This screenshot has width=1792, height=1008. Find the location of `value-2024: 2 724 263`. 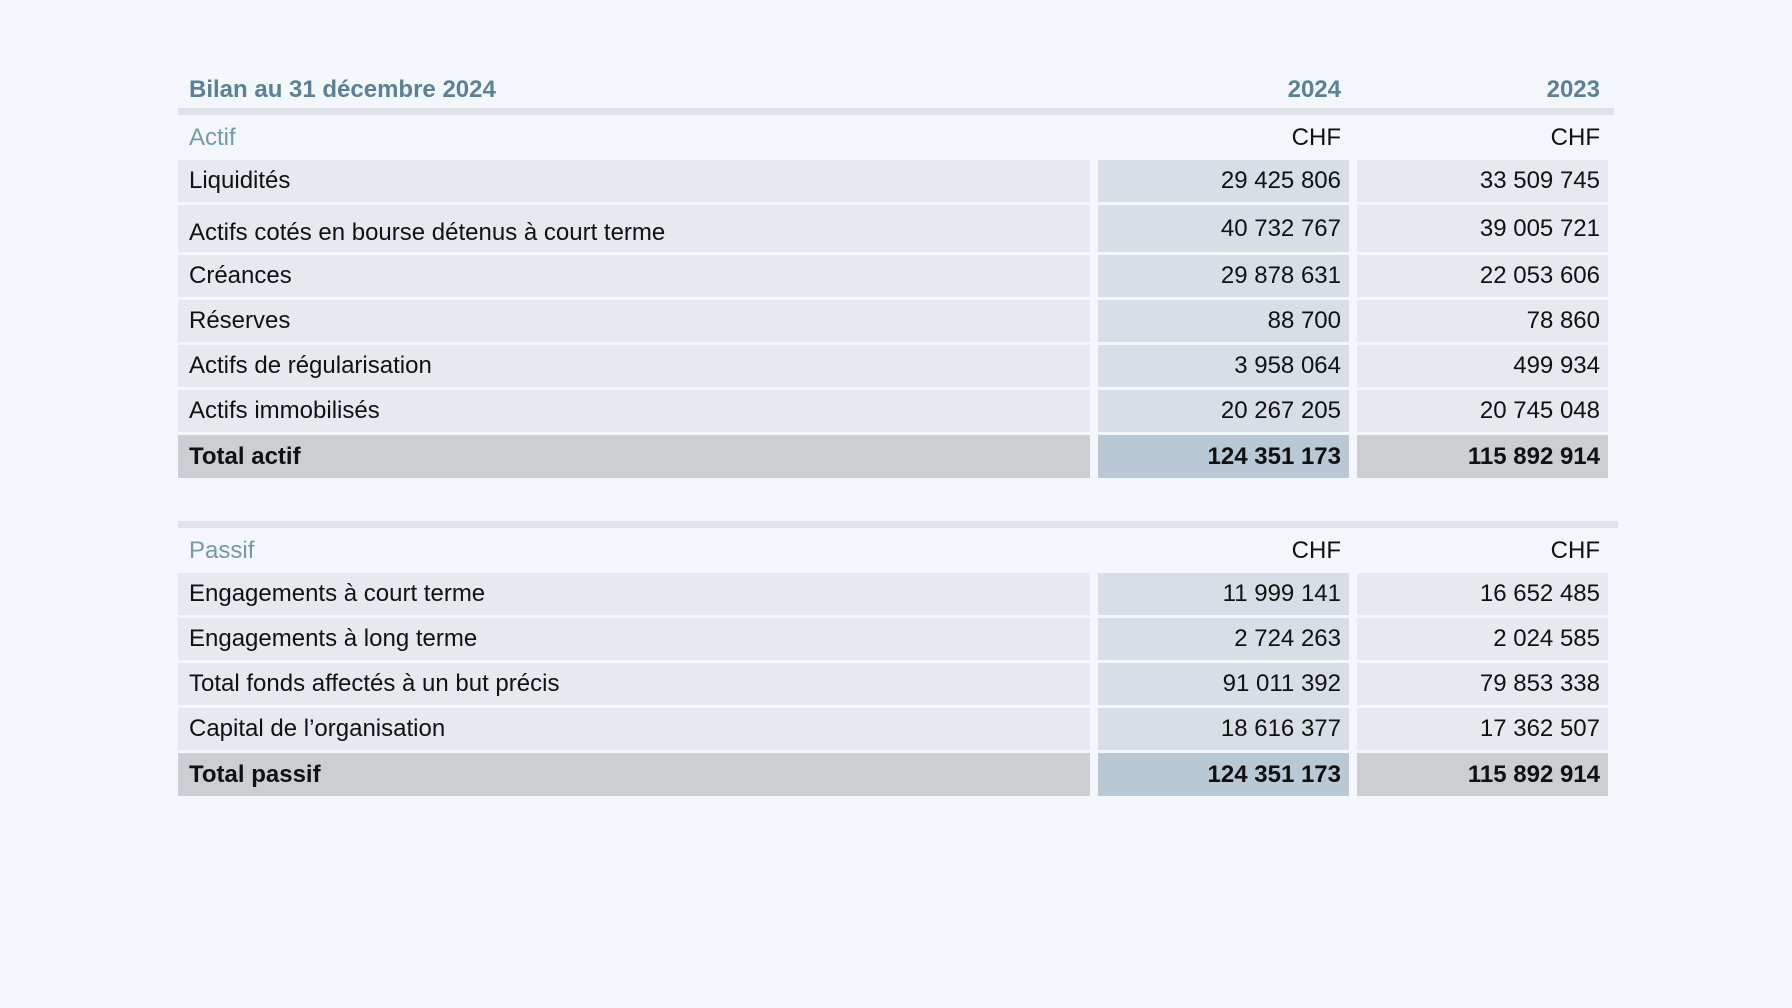

value-2024: 2 724 263 is located at coordinates (1223, 640).